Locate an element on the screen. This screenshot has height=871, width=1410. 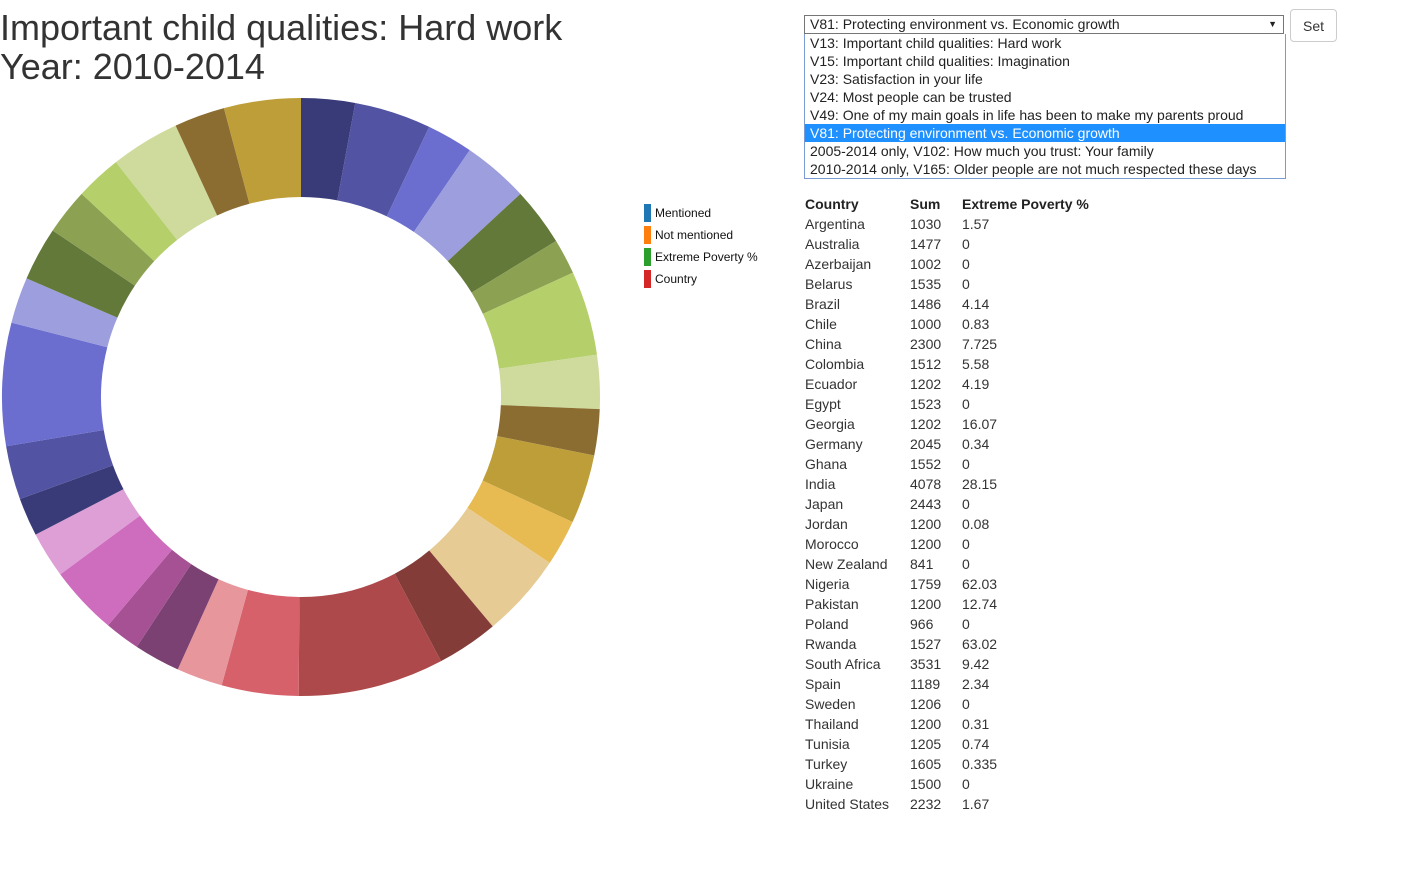
cell-country: Azerbaijan is located at coordinates (838, 264).